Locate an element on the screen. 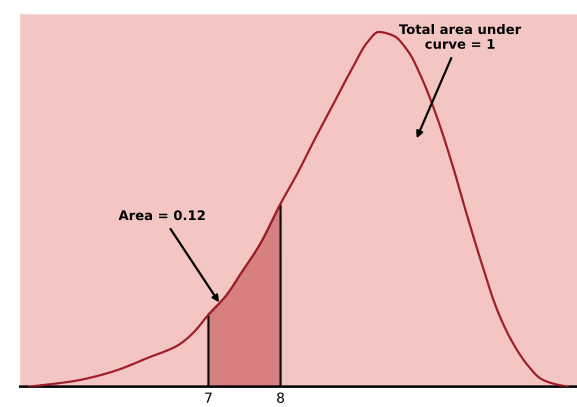 The image size is (577, 407). x-tick-label: 7 is located at coordinates (208, 397).